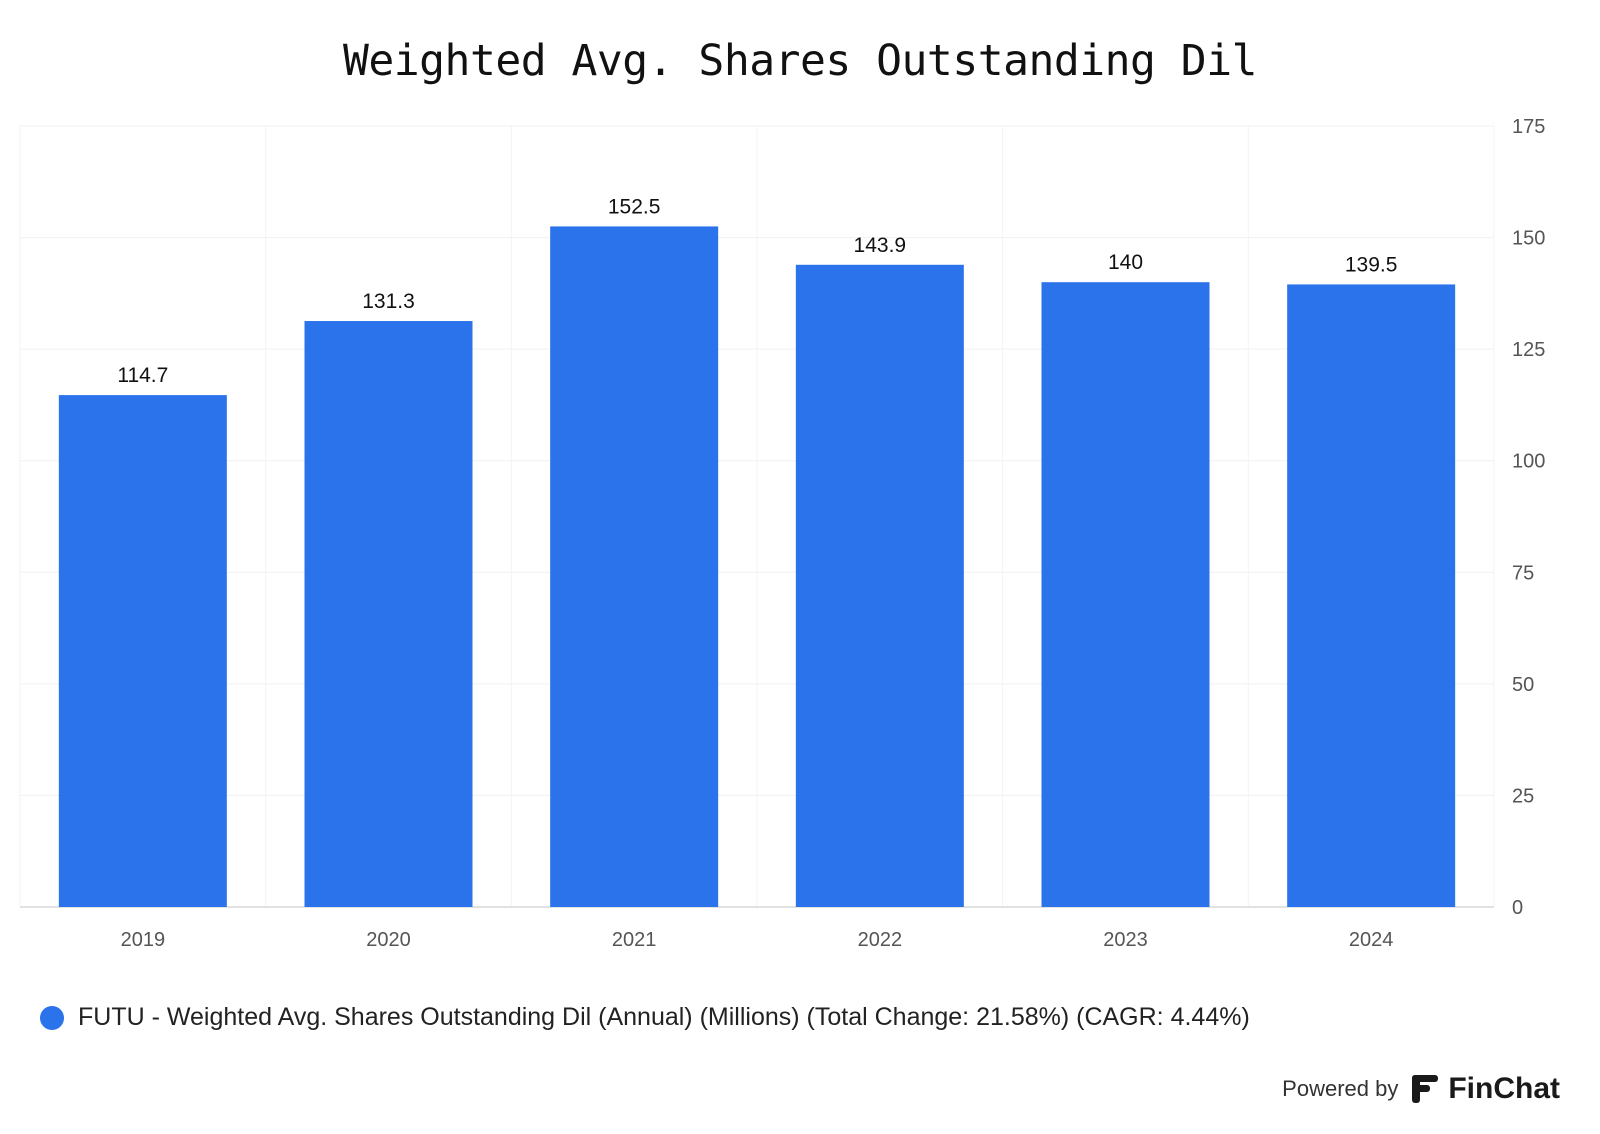 This screenshot has width=1600, height=1134. Describe the element at coordinates (879, 585) in the screenshot. I see `bar-2022` at that location.